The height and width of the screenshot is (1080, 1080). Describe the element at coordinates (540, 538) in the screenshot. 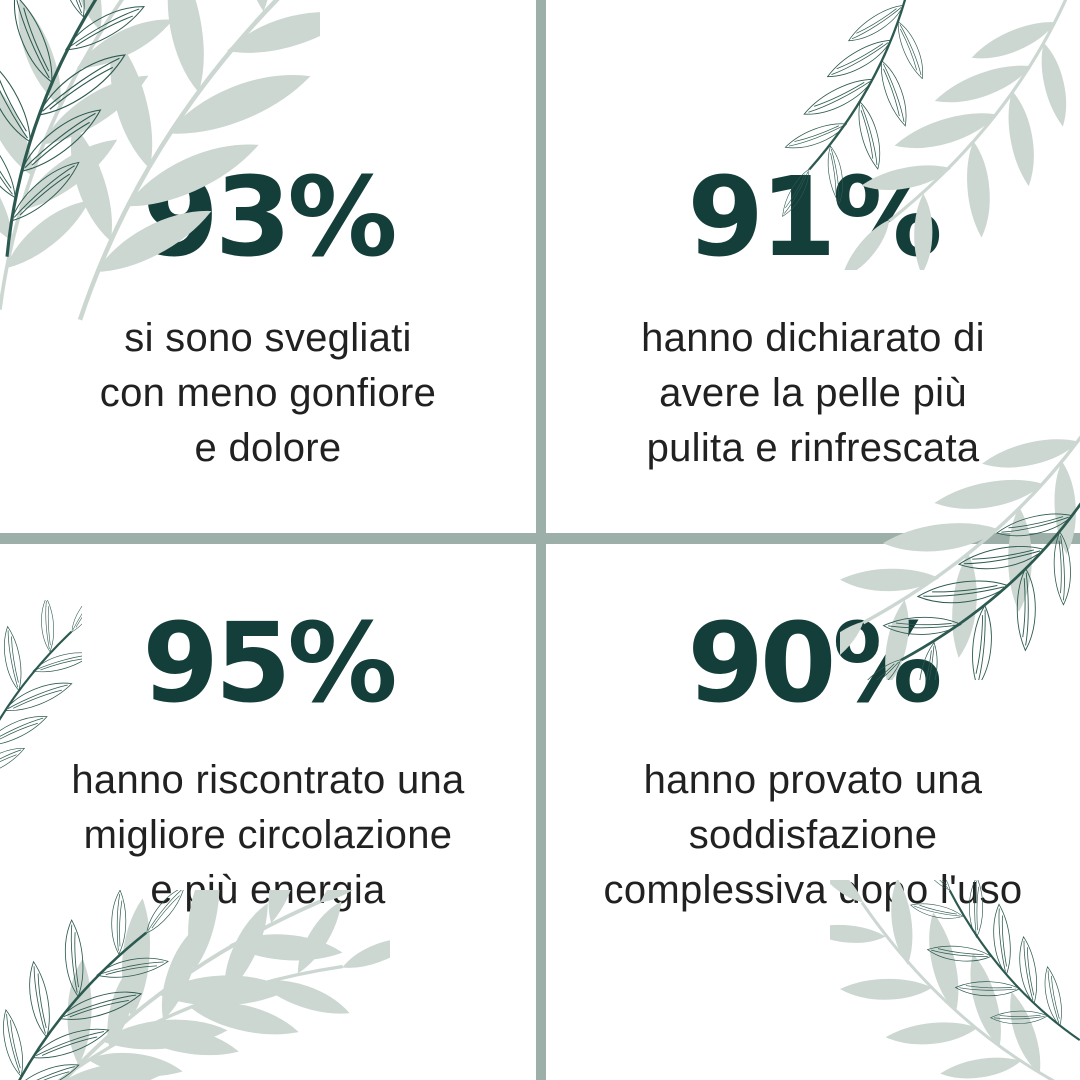

I see `horizontal-divider` at that location.